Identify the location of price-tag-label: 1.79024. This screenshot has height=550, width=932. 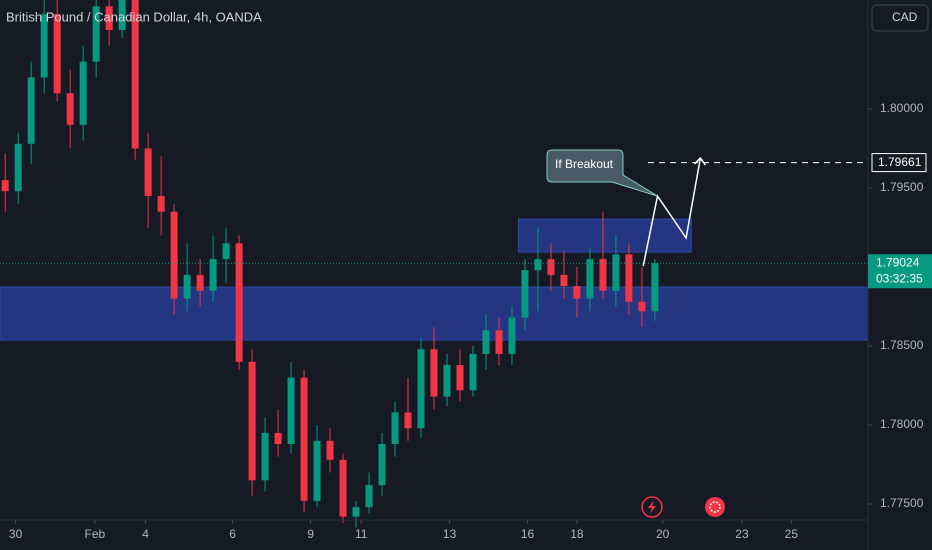
(898, 262).